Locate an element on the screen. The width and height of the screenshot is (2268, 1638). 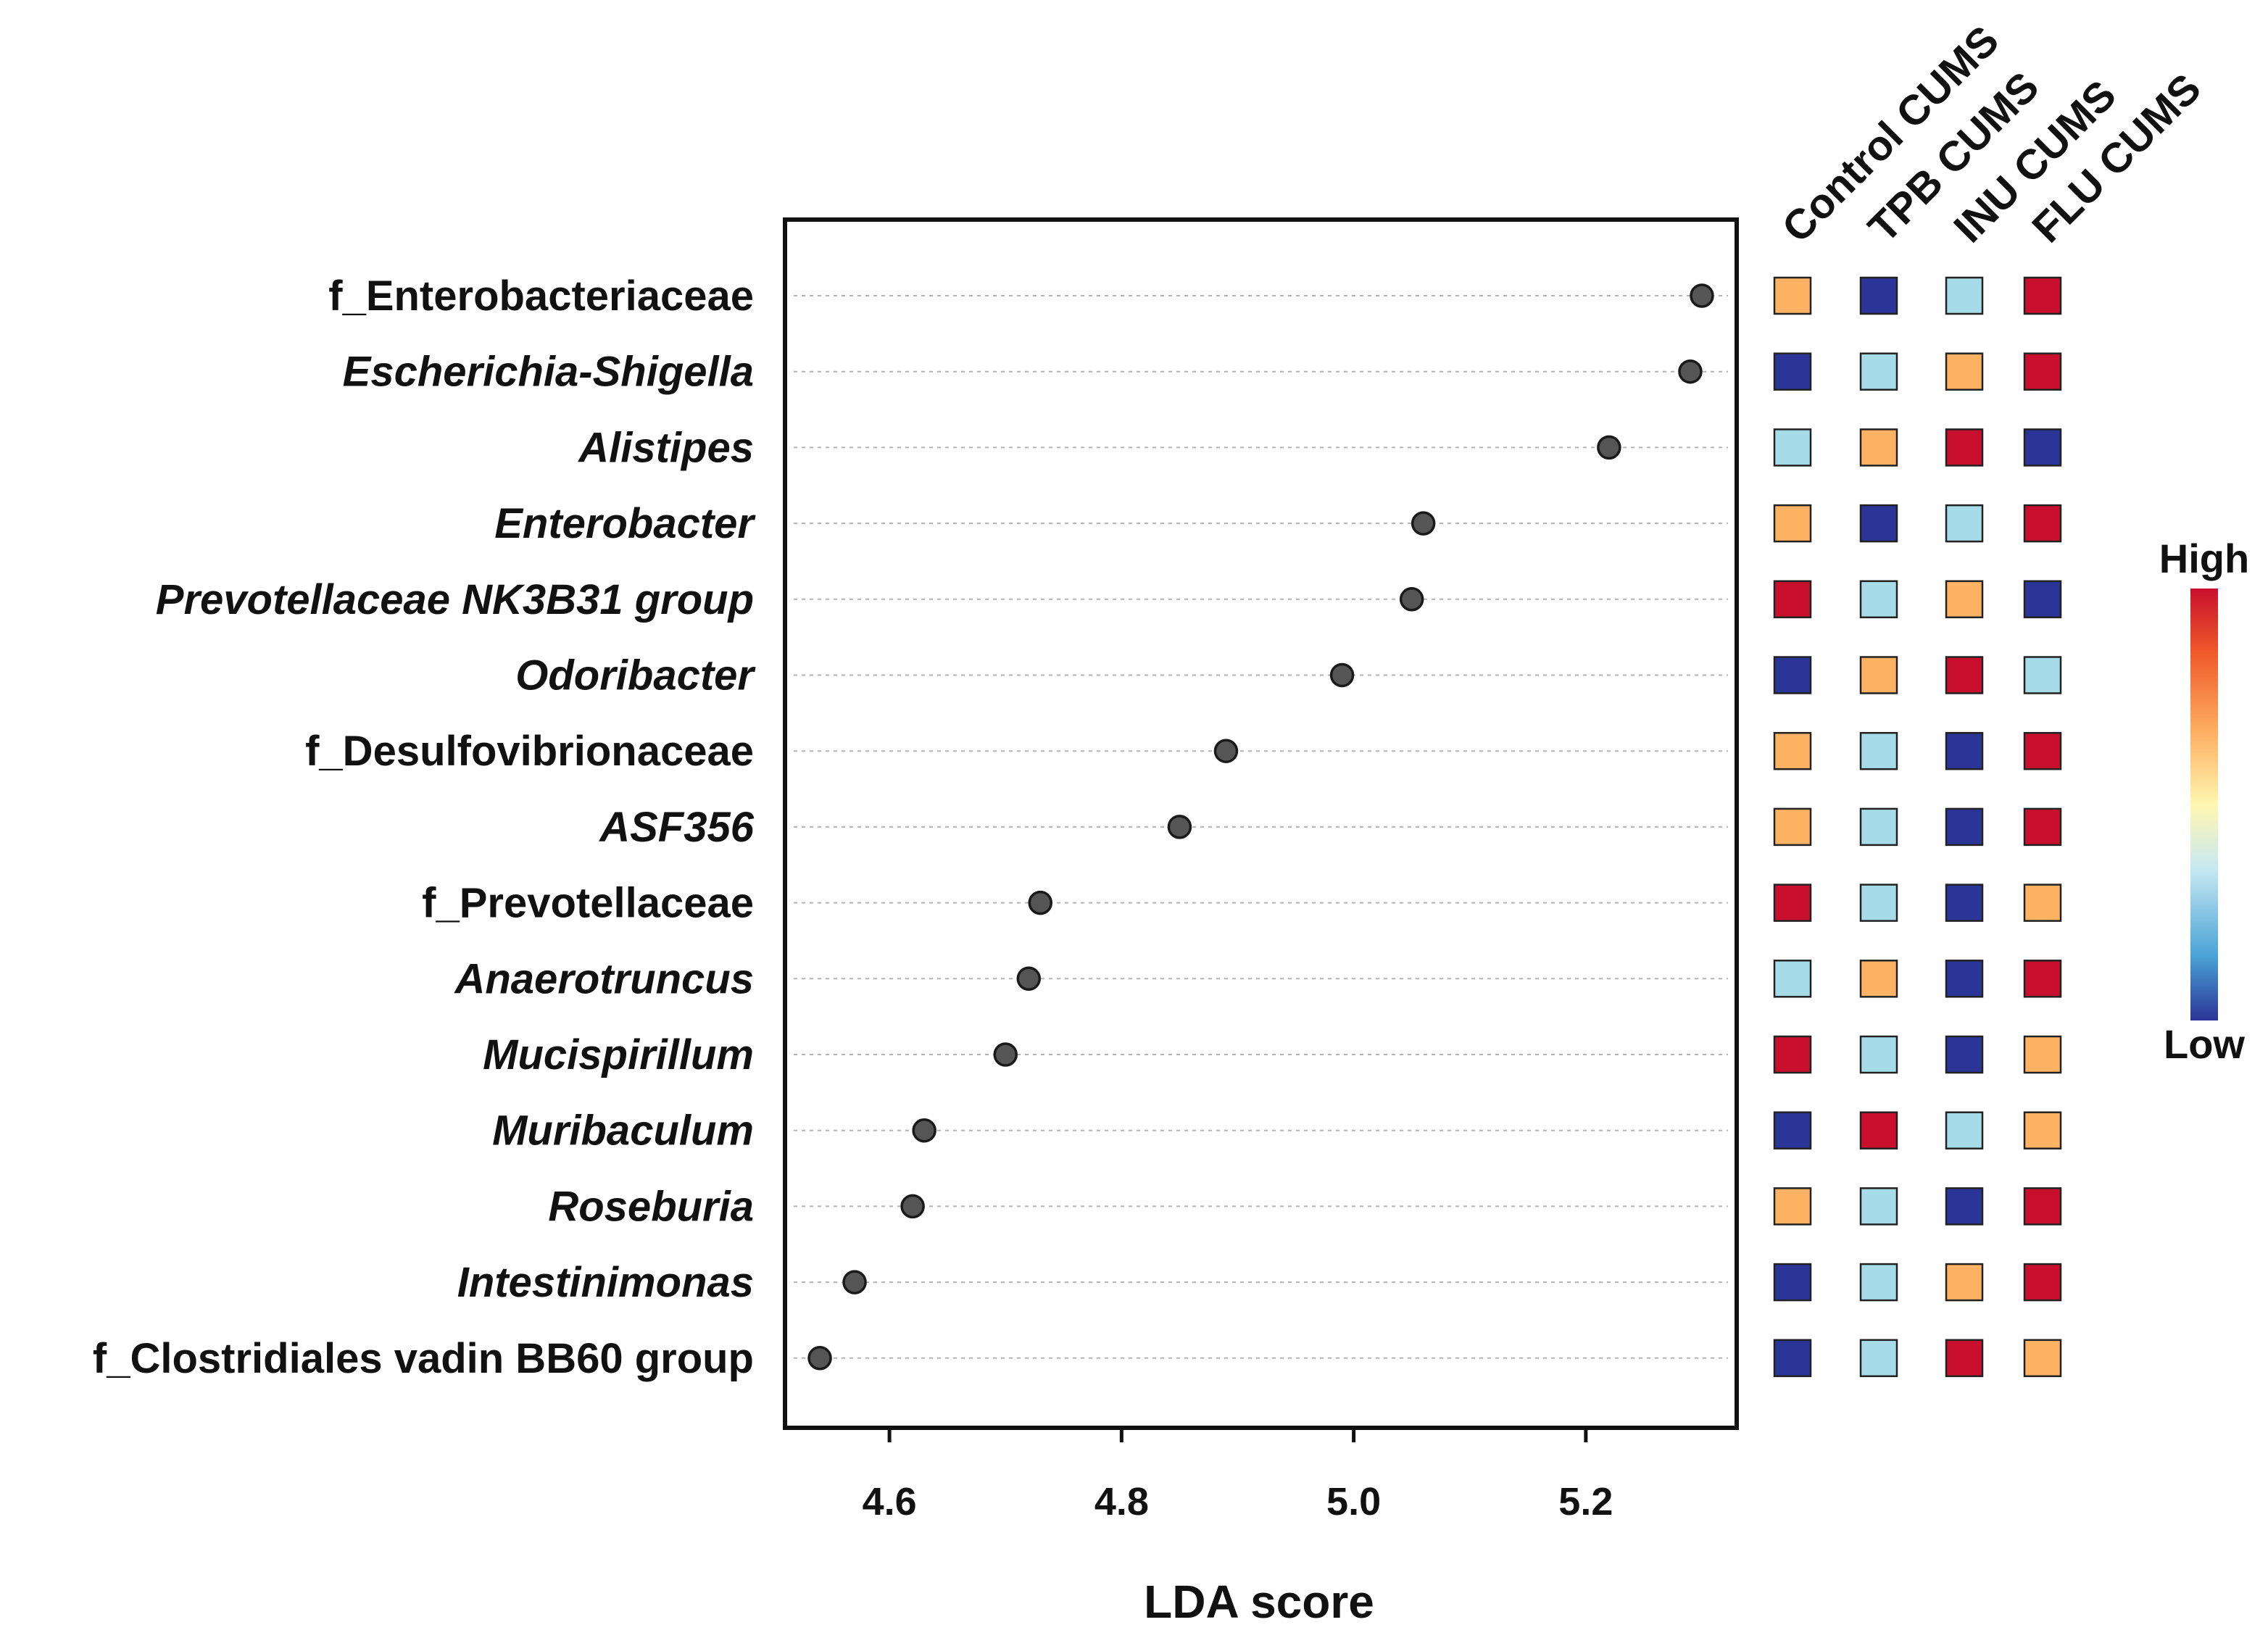
legend-high-label: High is located at coordinates (2204, 558).